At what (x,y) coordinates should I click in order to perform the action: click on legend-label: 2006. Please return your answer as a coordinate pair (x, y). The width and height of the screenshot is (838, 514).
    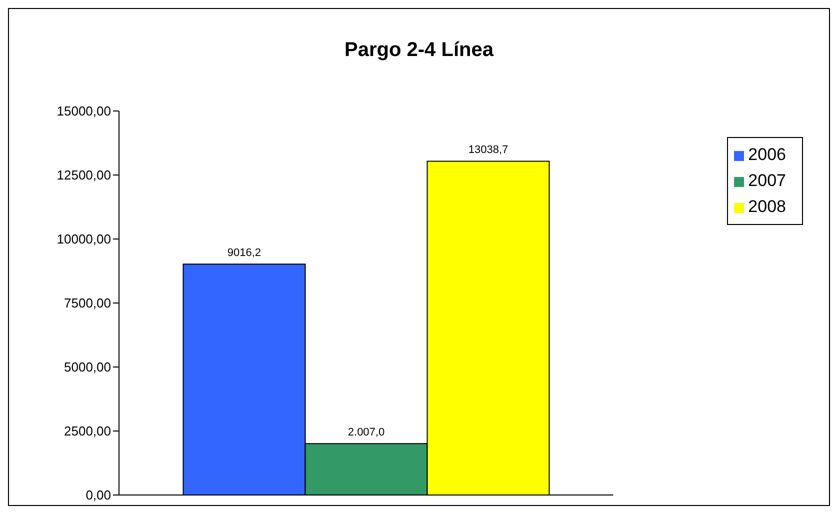
    Looking at the image, I should click on (767, 154).